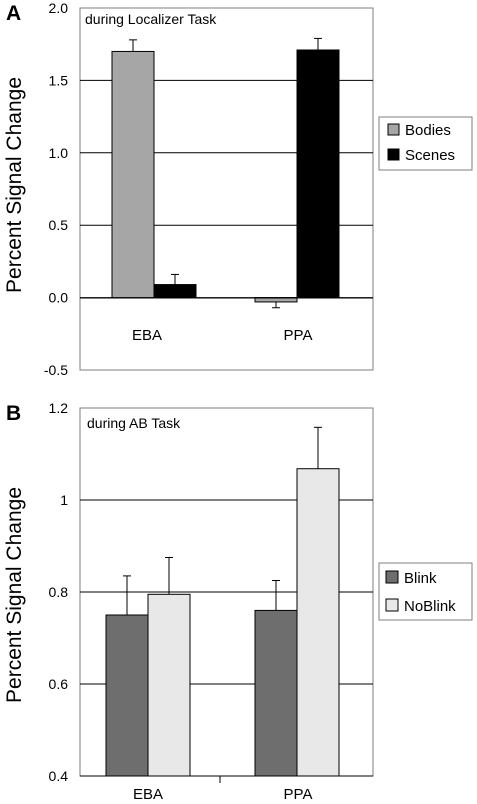 Image resolution: width=477 pixels, height=804 pixels. I want to click on bar-noblink-eba, so click(169, 685).